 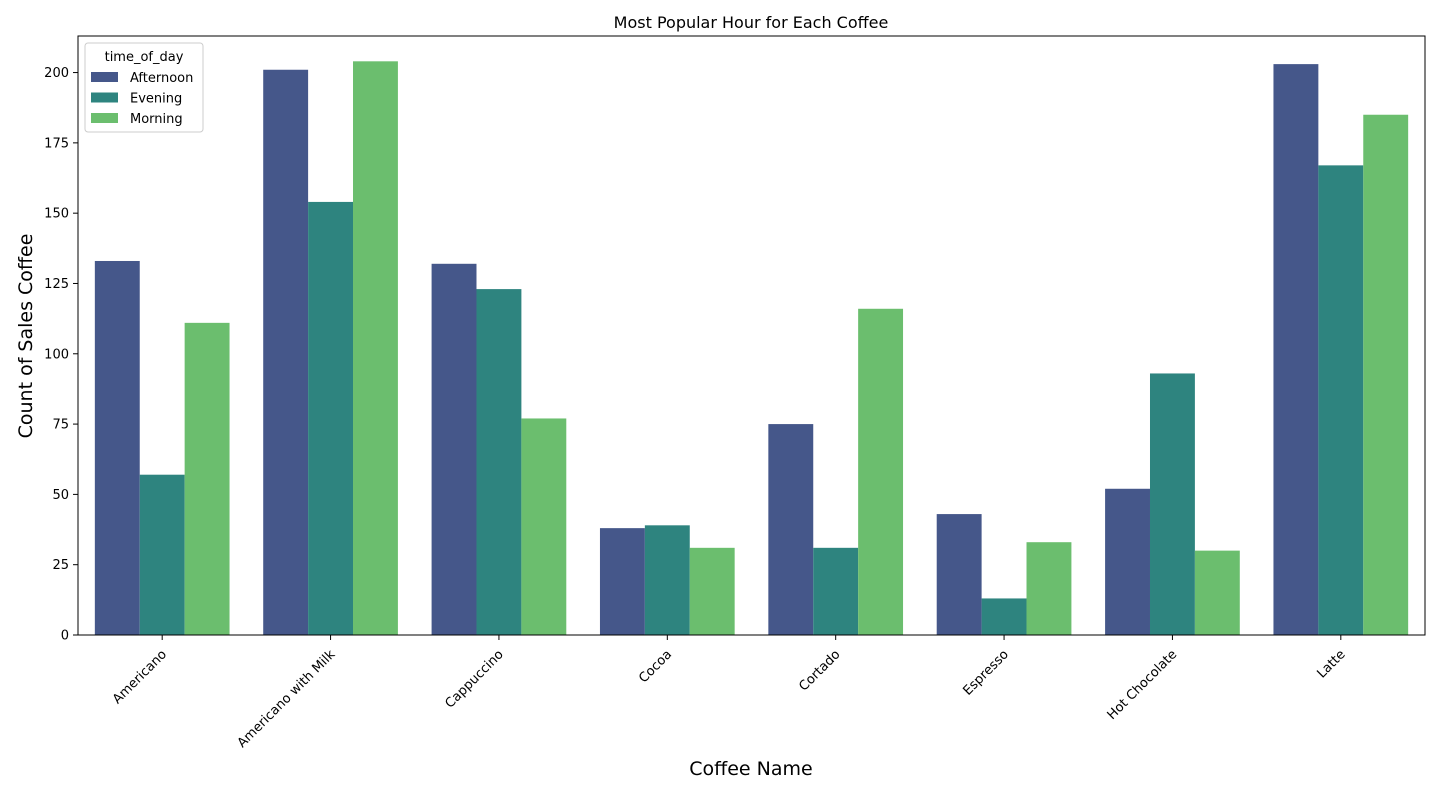 What do you see at coordinates (1331, 664) in the screenshot?
I see `x-tick-label: Latte` at bounding box center [1331, 664].